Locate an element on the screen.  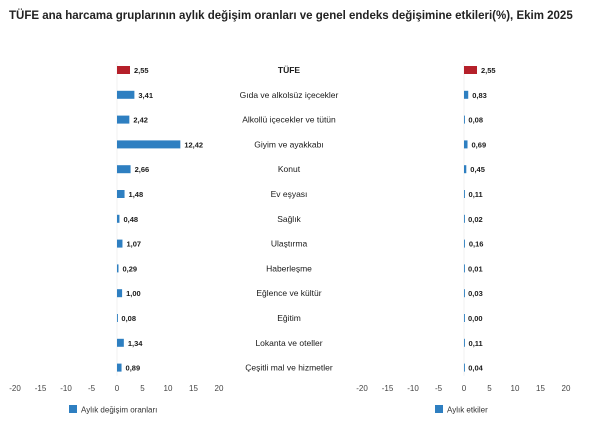
category-label-saglik: Sağlık is located at coordinates (289, 219).